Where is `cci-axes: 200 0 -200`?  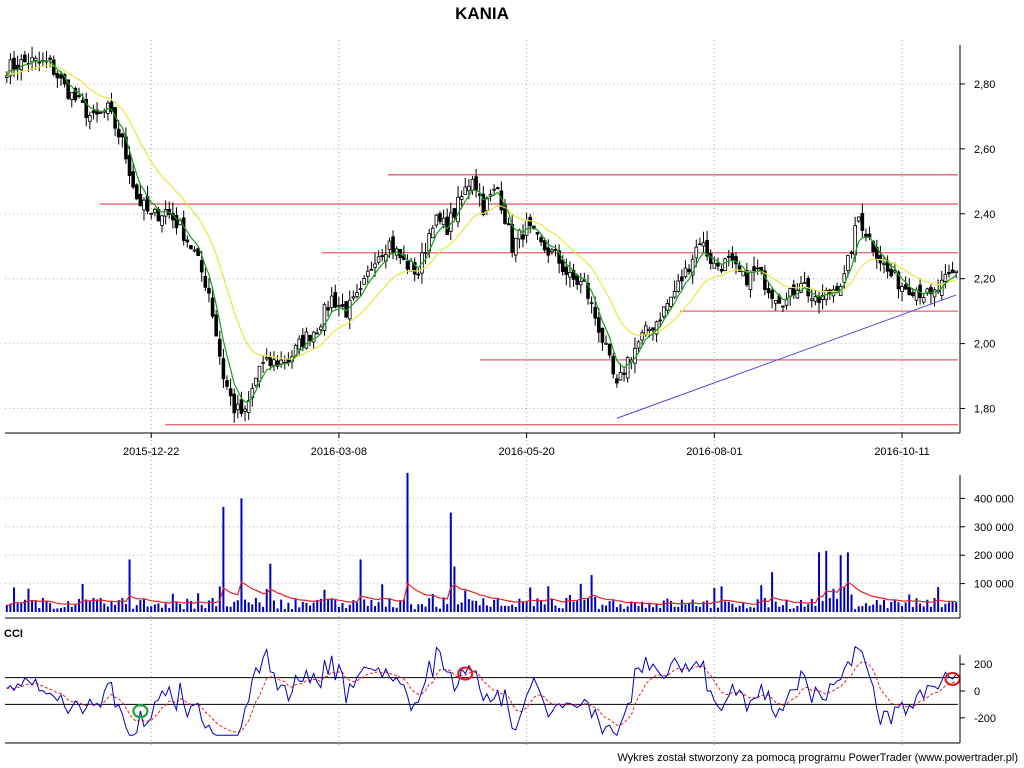 cci-axes: 200 0 -200 is located at coordinates (500, 699).